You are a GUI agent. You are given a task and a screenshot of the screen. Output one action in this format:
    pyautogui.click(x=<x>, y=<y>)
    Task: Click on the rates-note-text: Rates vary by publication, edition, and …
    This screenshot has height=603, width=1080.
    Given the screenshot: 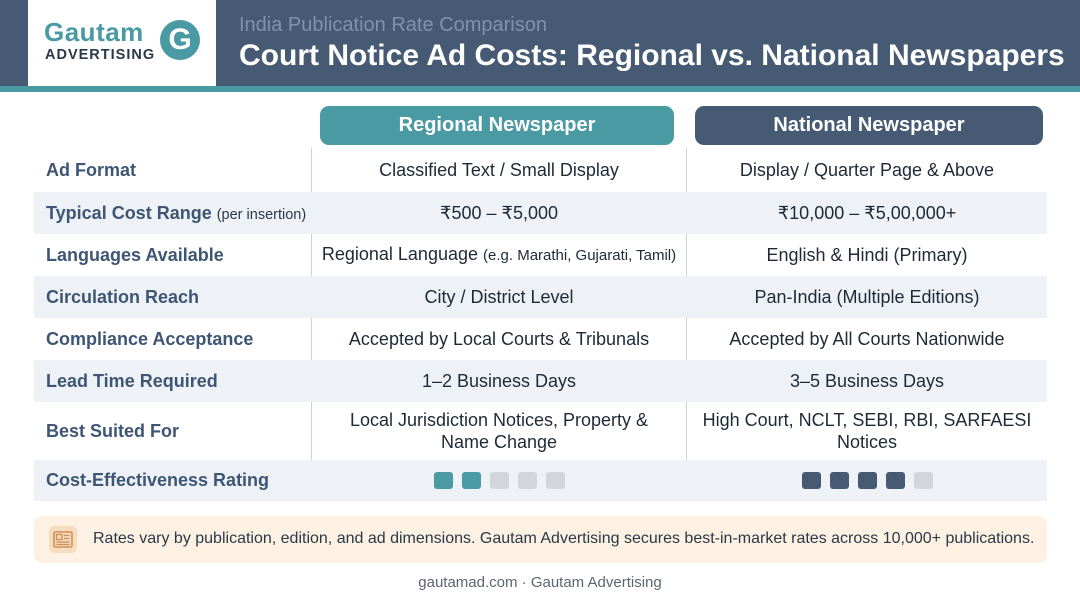 What is the action you would take?
    pyautogui.click(x=564, y=538)
    